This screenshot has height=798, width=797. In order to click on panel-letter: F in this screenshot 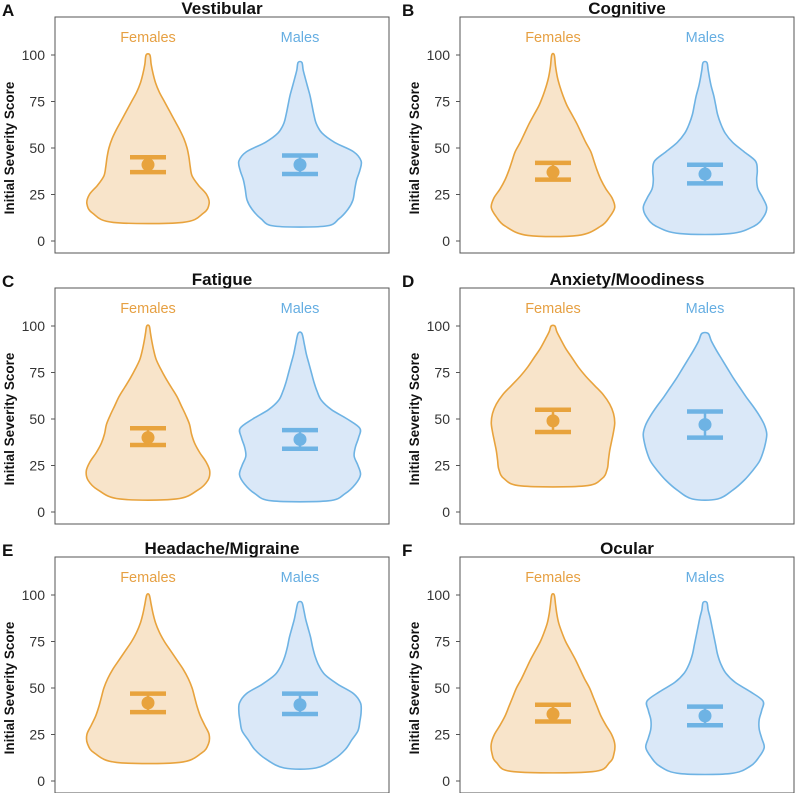, I will do `click(407, 550)`.